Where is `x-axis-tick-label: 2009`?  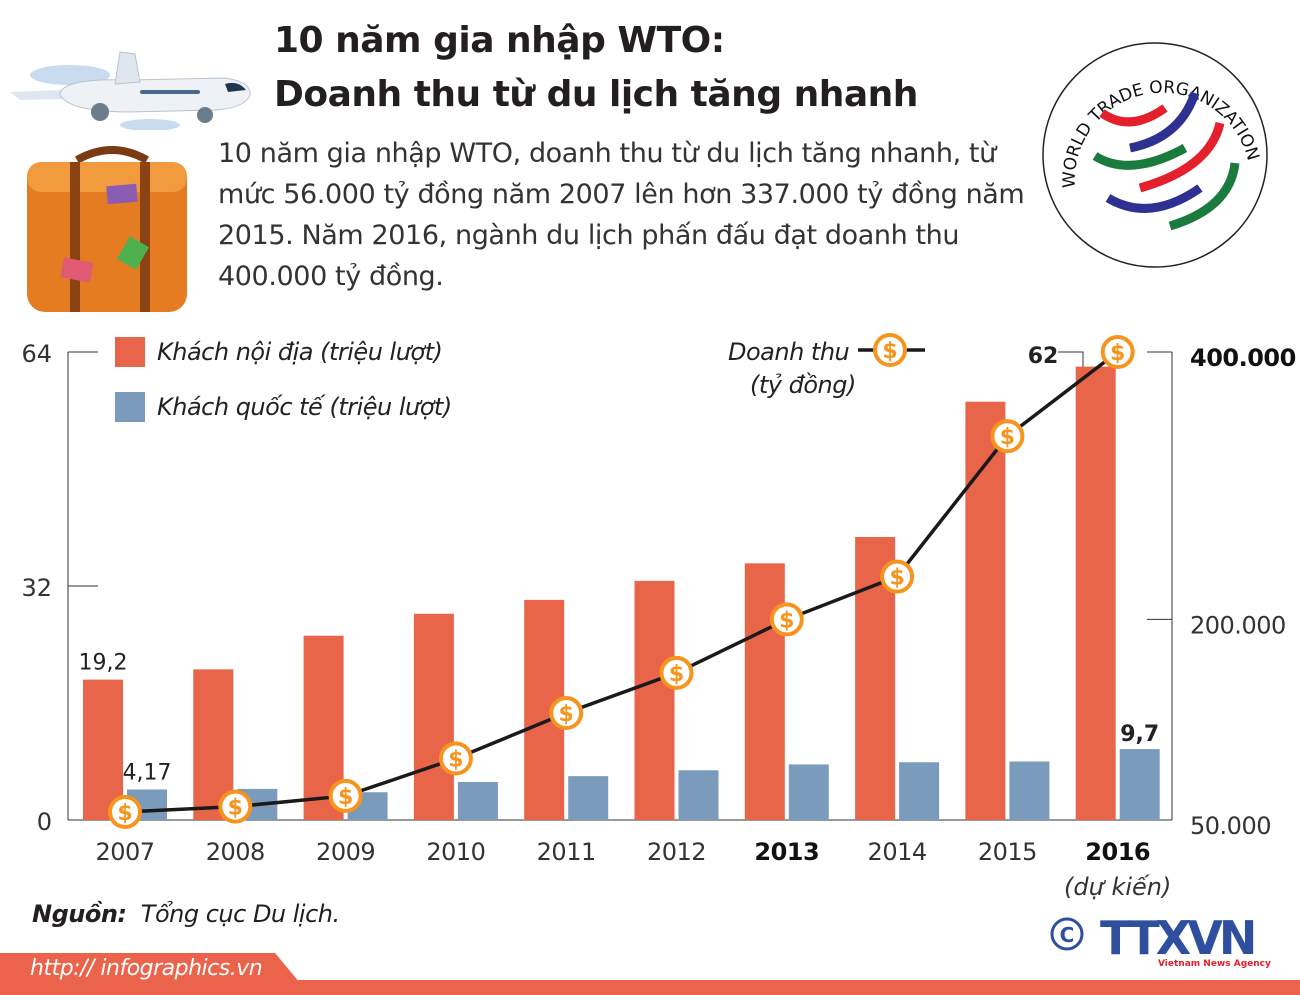
x-axis-tick-label: 2009 is located at coordinates (345, 852).